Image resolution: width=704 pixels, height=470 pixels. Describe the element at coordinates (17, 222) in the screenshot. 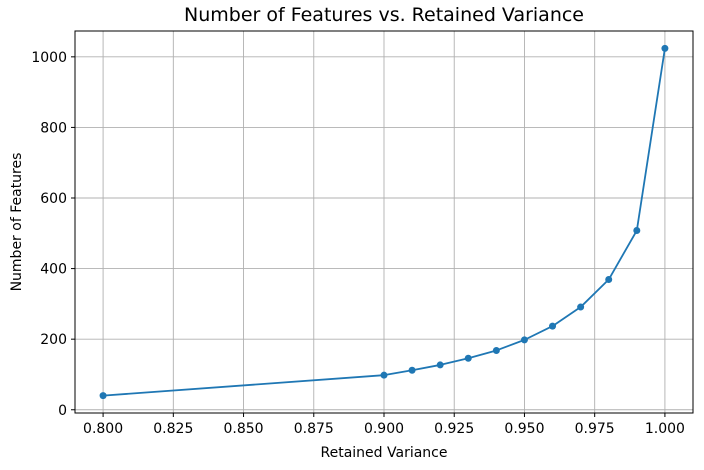

I see `y-axis-label: Number of Features` at that location.